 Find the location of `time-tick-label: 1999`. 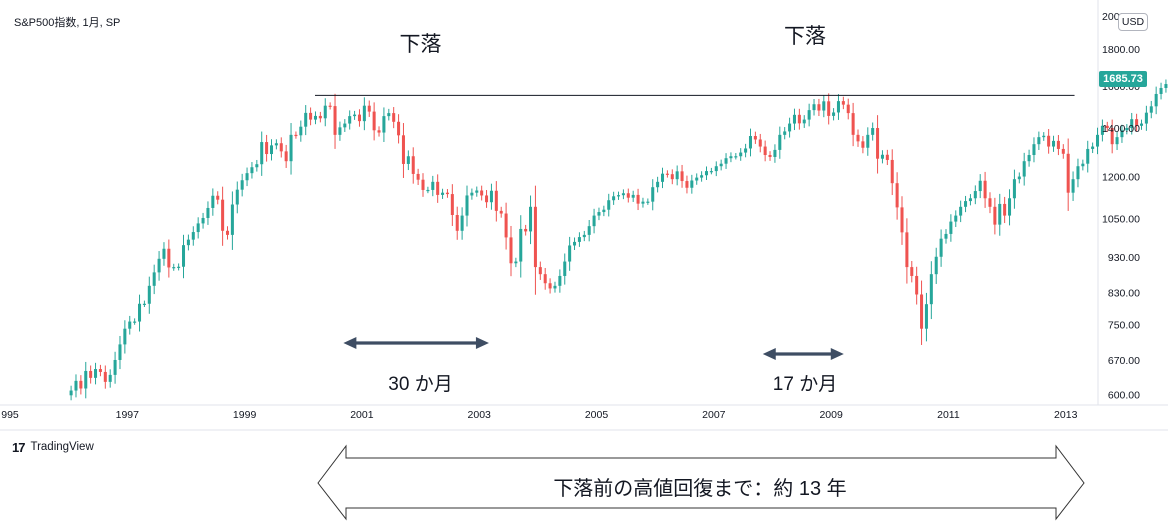

time-tick-label: 1999 is located at coordinates (245, 415).